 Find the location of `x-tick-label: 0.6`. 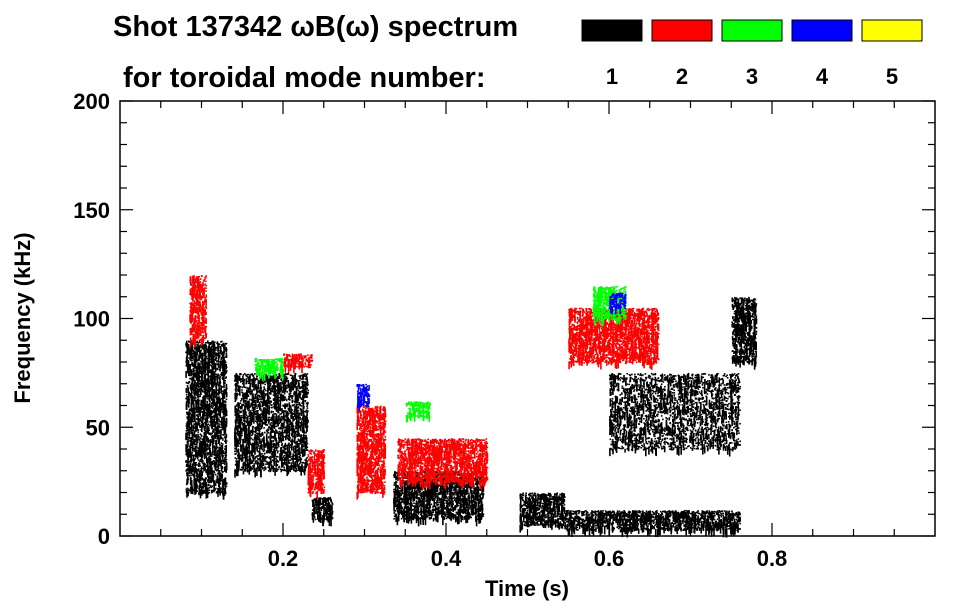

x-tick-label: 0.6 is located at coordinates (609, 558).